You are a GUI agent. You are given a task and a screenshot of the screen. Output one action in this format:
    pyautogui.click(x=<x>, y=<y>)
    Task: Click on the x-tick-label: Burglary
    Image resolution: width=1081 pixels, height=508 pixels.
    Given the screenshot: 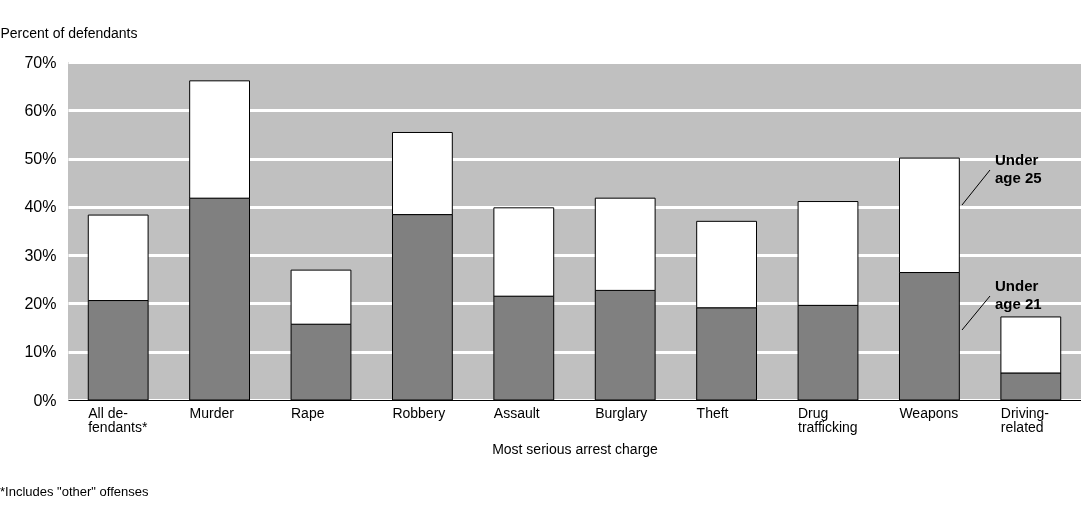 What is the action you would take?
    pyautogui.click(x=621, y=412)
    